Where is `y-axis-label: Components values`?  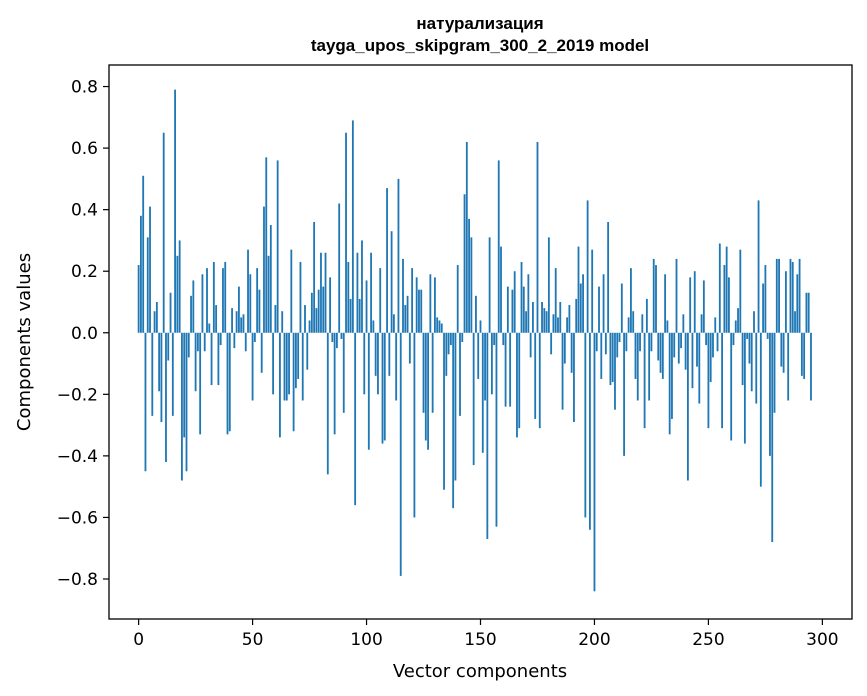
y-axis-label: Components values is located at coordinates (24, 342).